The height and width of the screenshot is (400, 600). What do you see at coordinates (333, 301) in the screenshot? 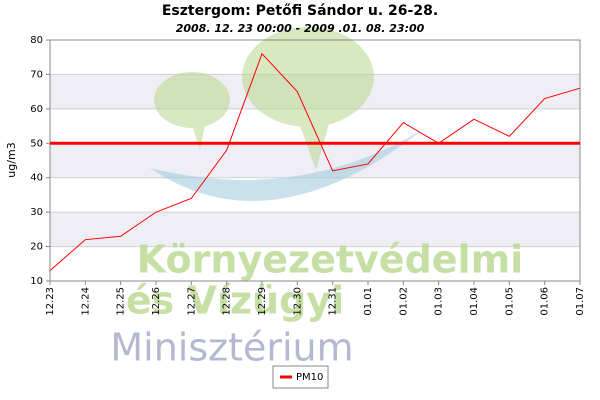
I see `x-tick-label: 12.31` at bounding box center [333, 301].